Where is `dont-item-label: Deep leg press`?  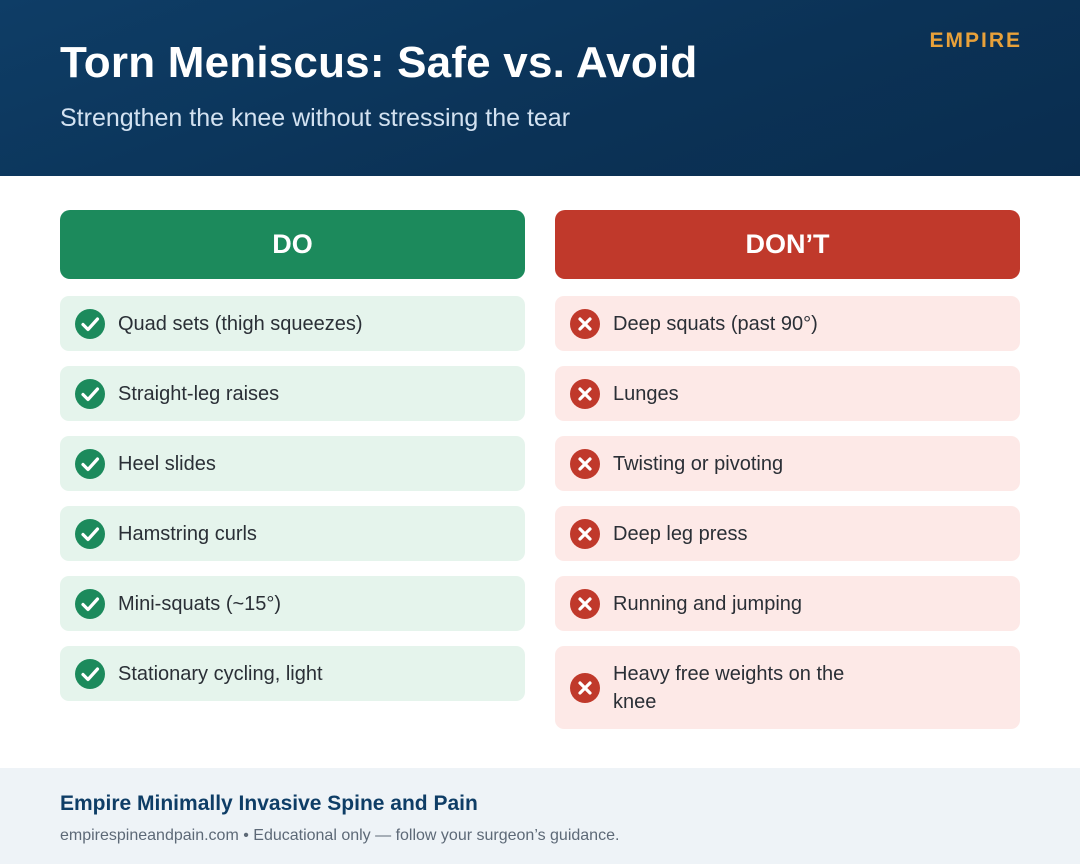 dont-item-label: Deep leg press is located at coordinates (680, 533).